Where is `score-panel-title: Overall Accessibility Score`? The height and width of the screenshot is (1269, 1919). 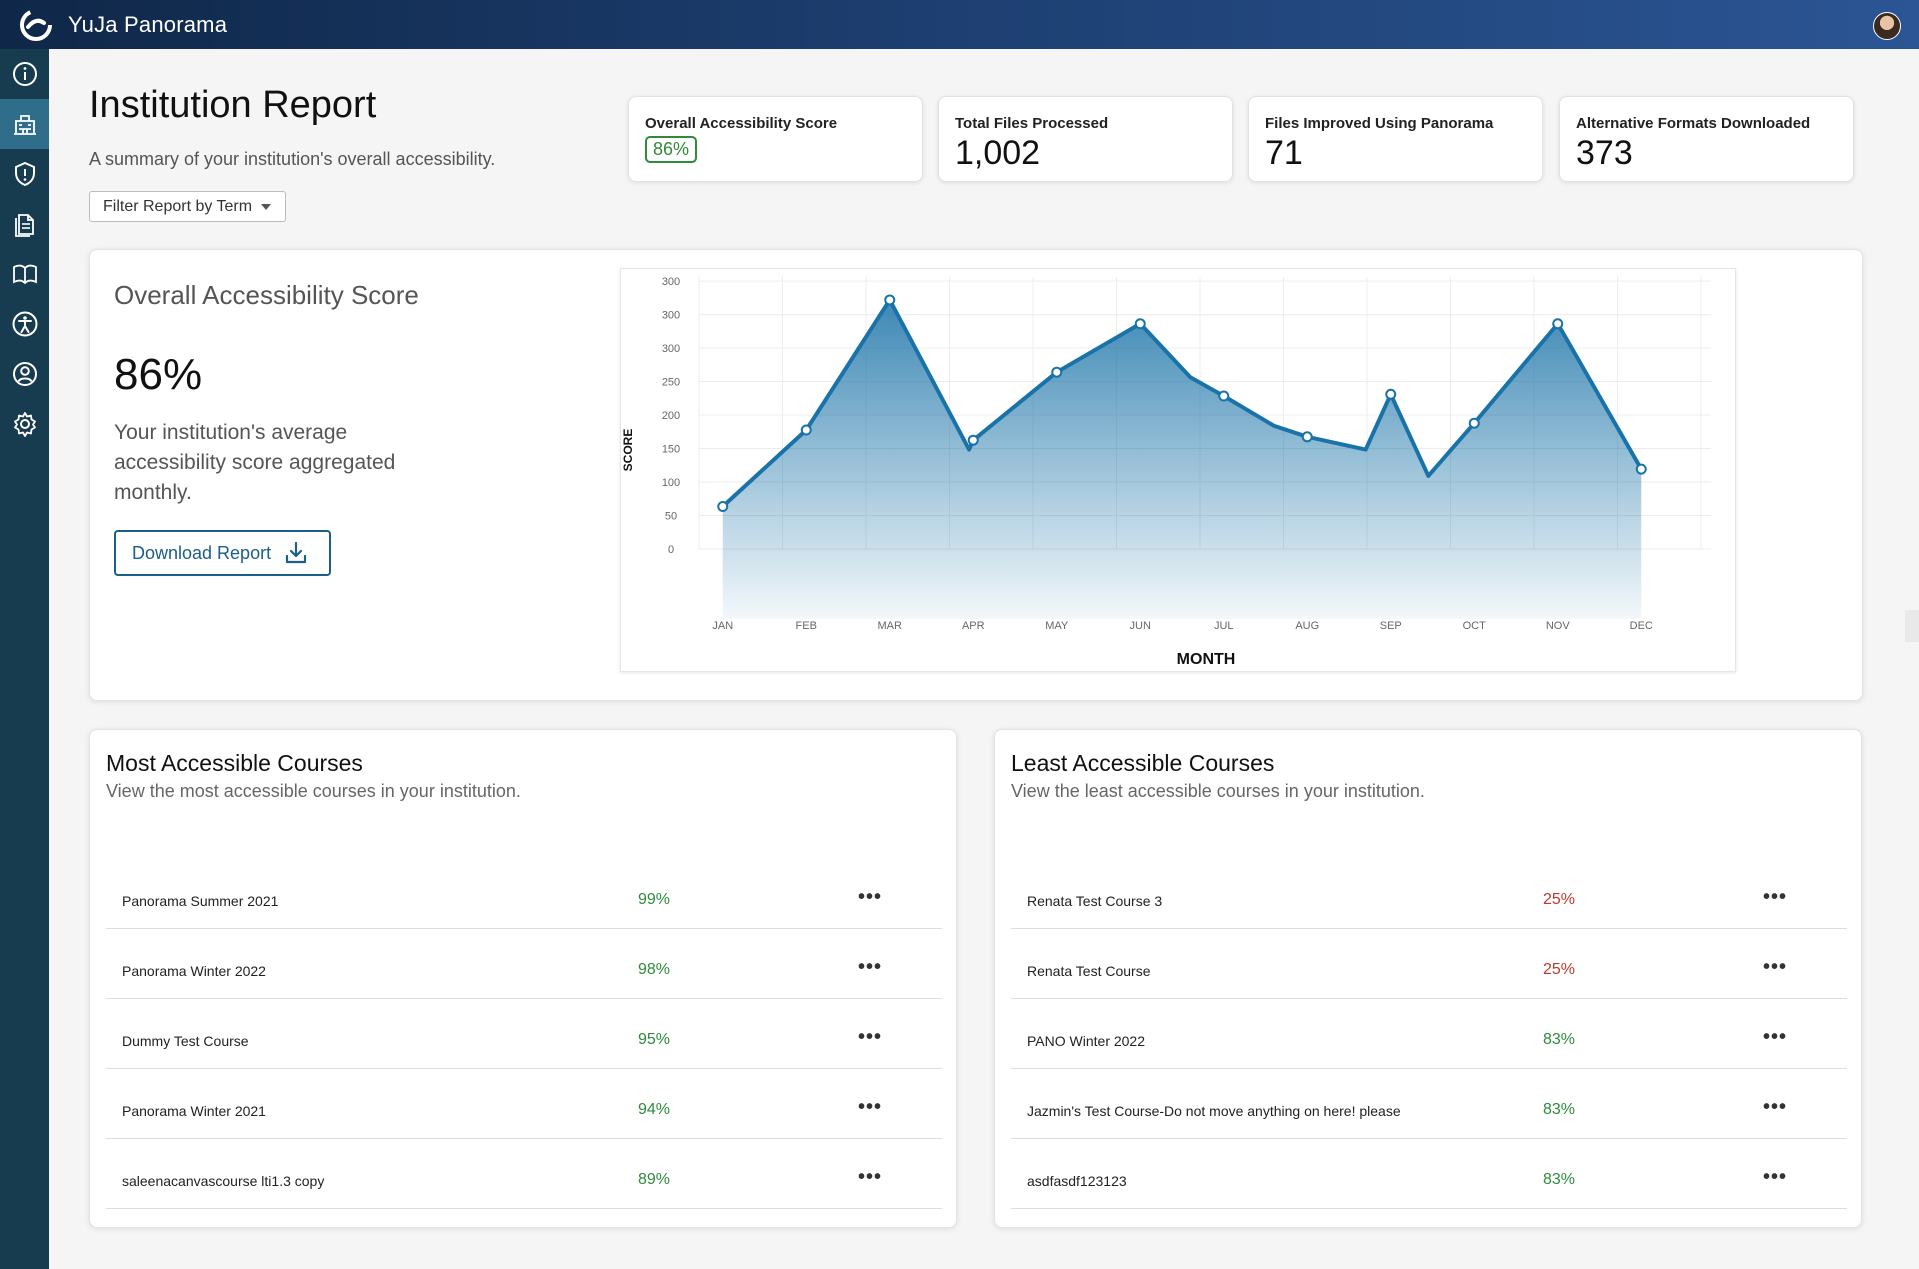 score-panel-title: Overall Accessibility Score is located at coordinates (266, 295).